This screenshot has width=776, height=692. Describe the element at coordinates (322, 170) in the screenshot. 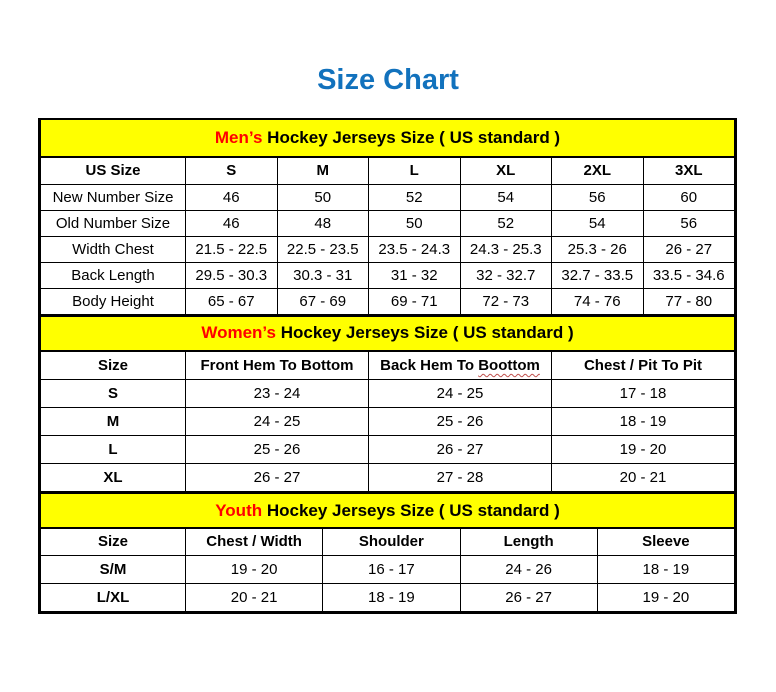

I see `column-header: M` at that location.